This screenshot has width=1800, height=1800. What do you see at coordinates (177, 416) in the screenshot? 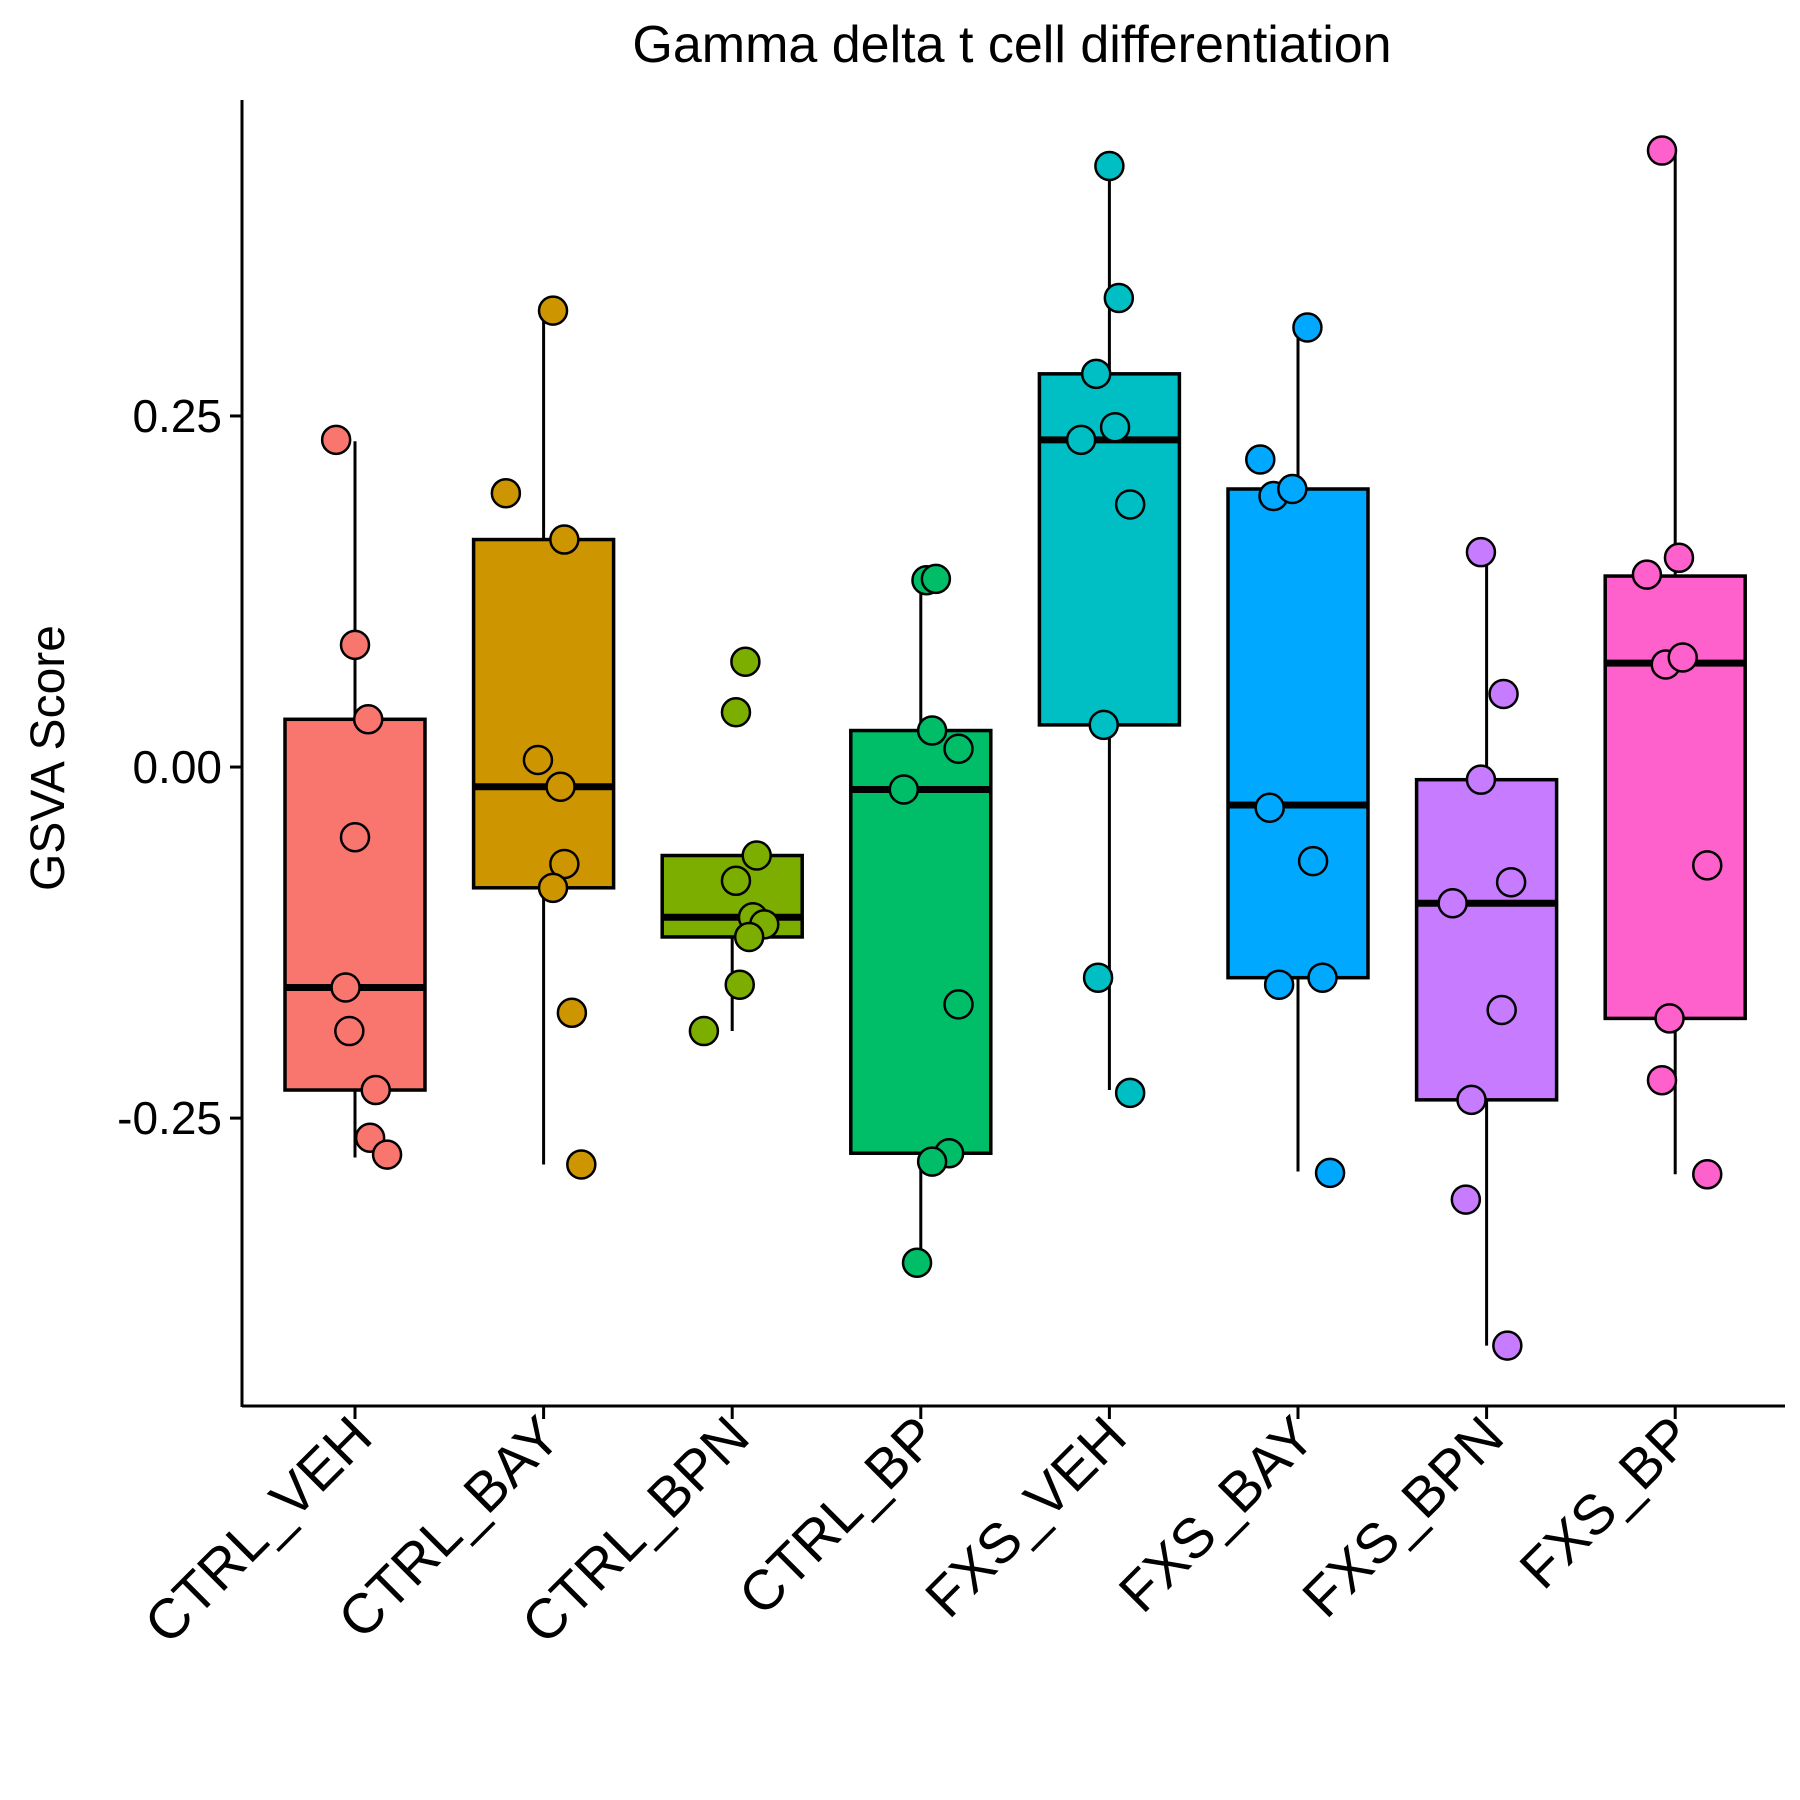
I see `y-tick-label: 0.25` at bounding box center [177, 416].